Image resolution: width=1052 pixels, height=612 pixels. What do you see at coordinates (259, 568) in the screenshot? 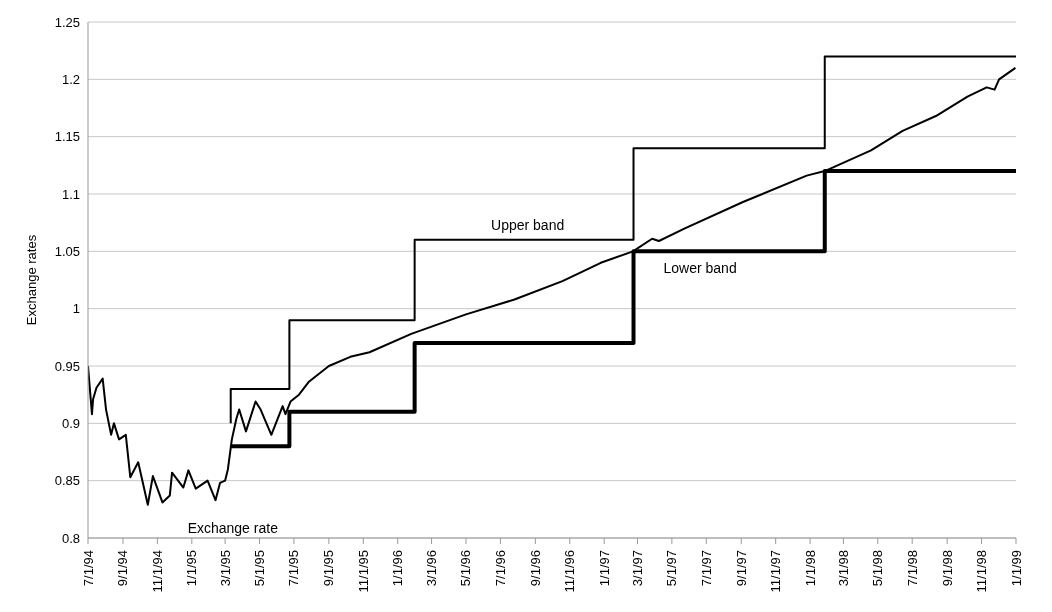
I see `x-tick-label: 5/1/95` at bounding box center [259, 568].